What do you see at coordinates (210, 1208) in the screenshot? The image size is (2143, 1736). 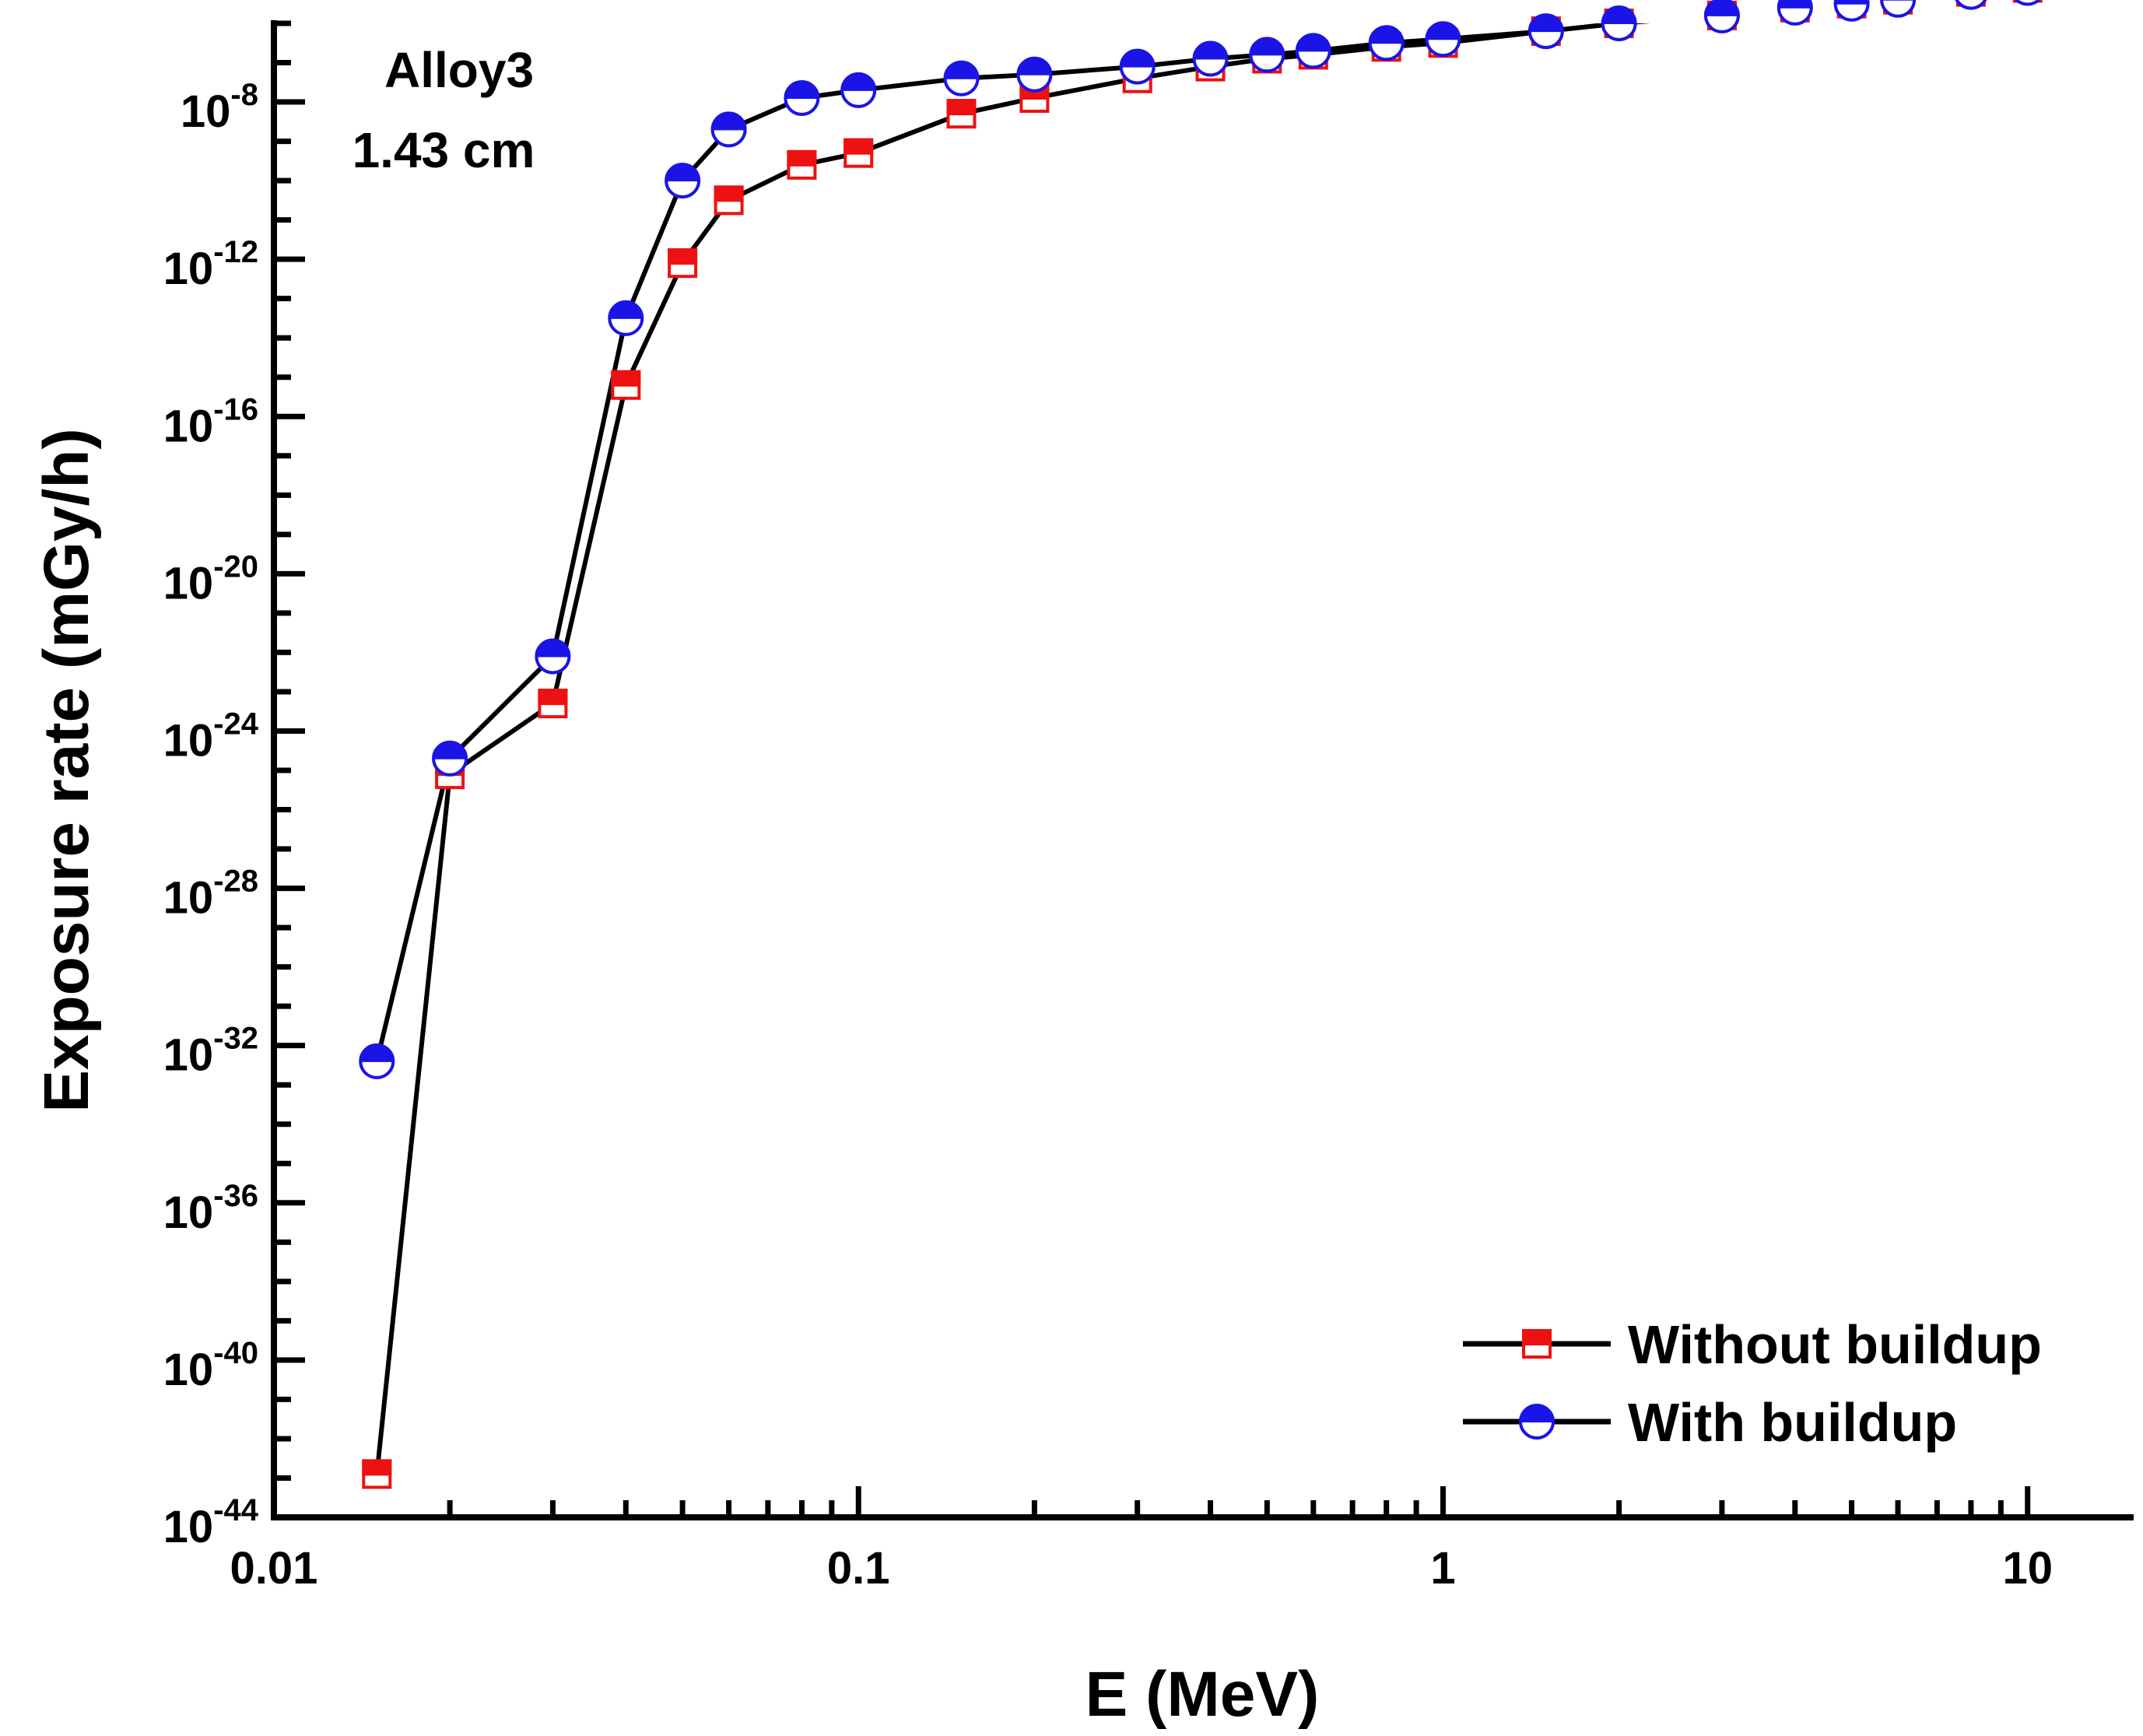 I see `y-tick-label: 10-36` at bounding box center [210, 1208].